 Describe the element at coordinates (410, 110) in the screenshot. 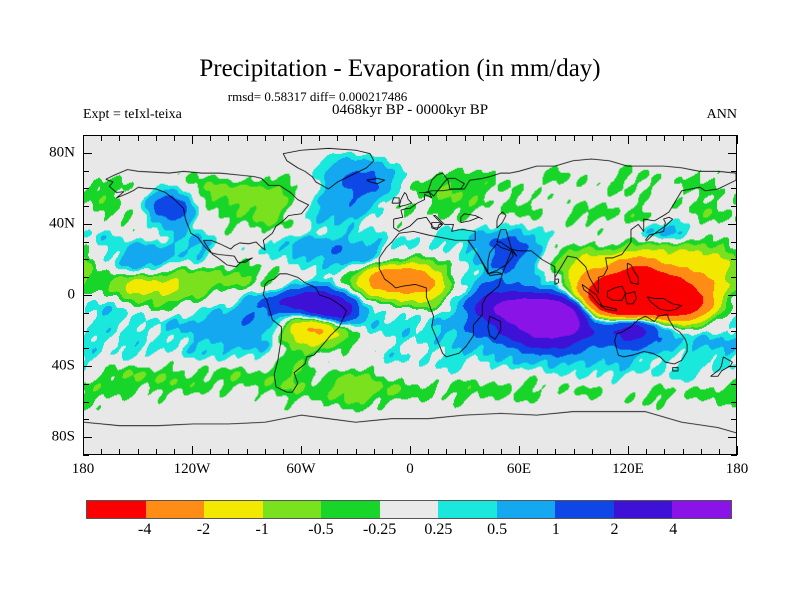

I see `period-label: 0468kyr BP - 0000kyr BP` at that location.